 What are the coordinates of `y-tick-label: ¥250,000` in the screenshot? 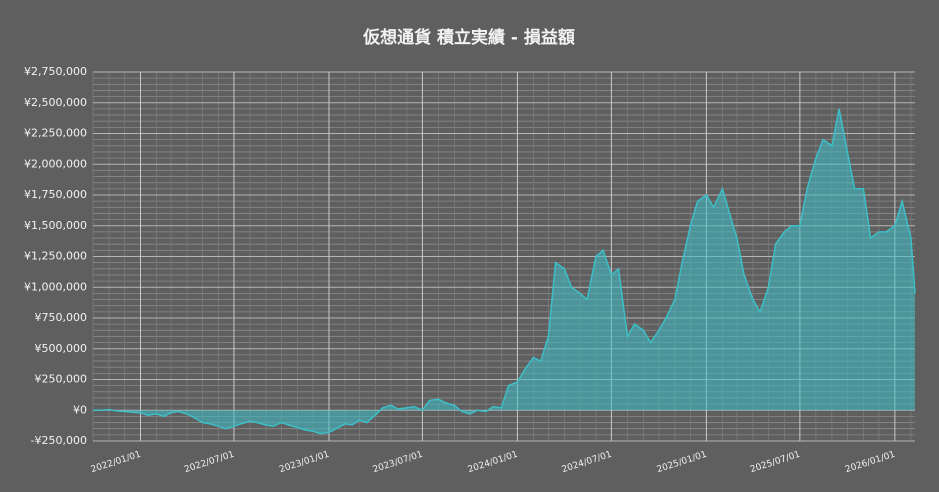 It's located at (61, 379).